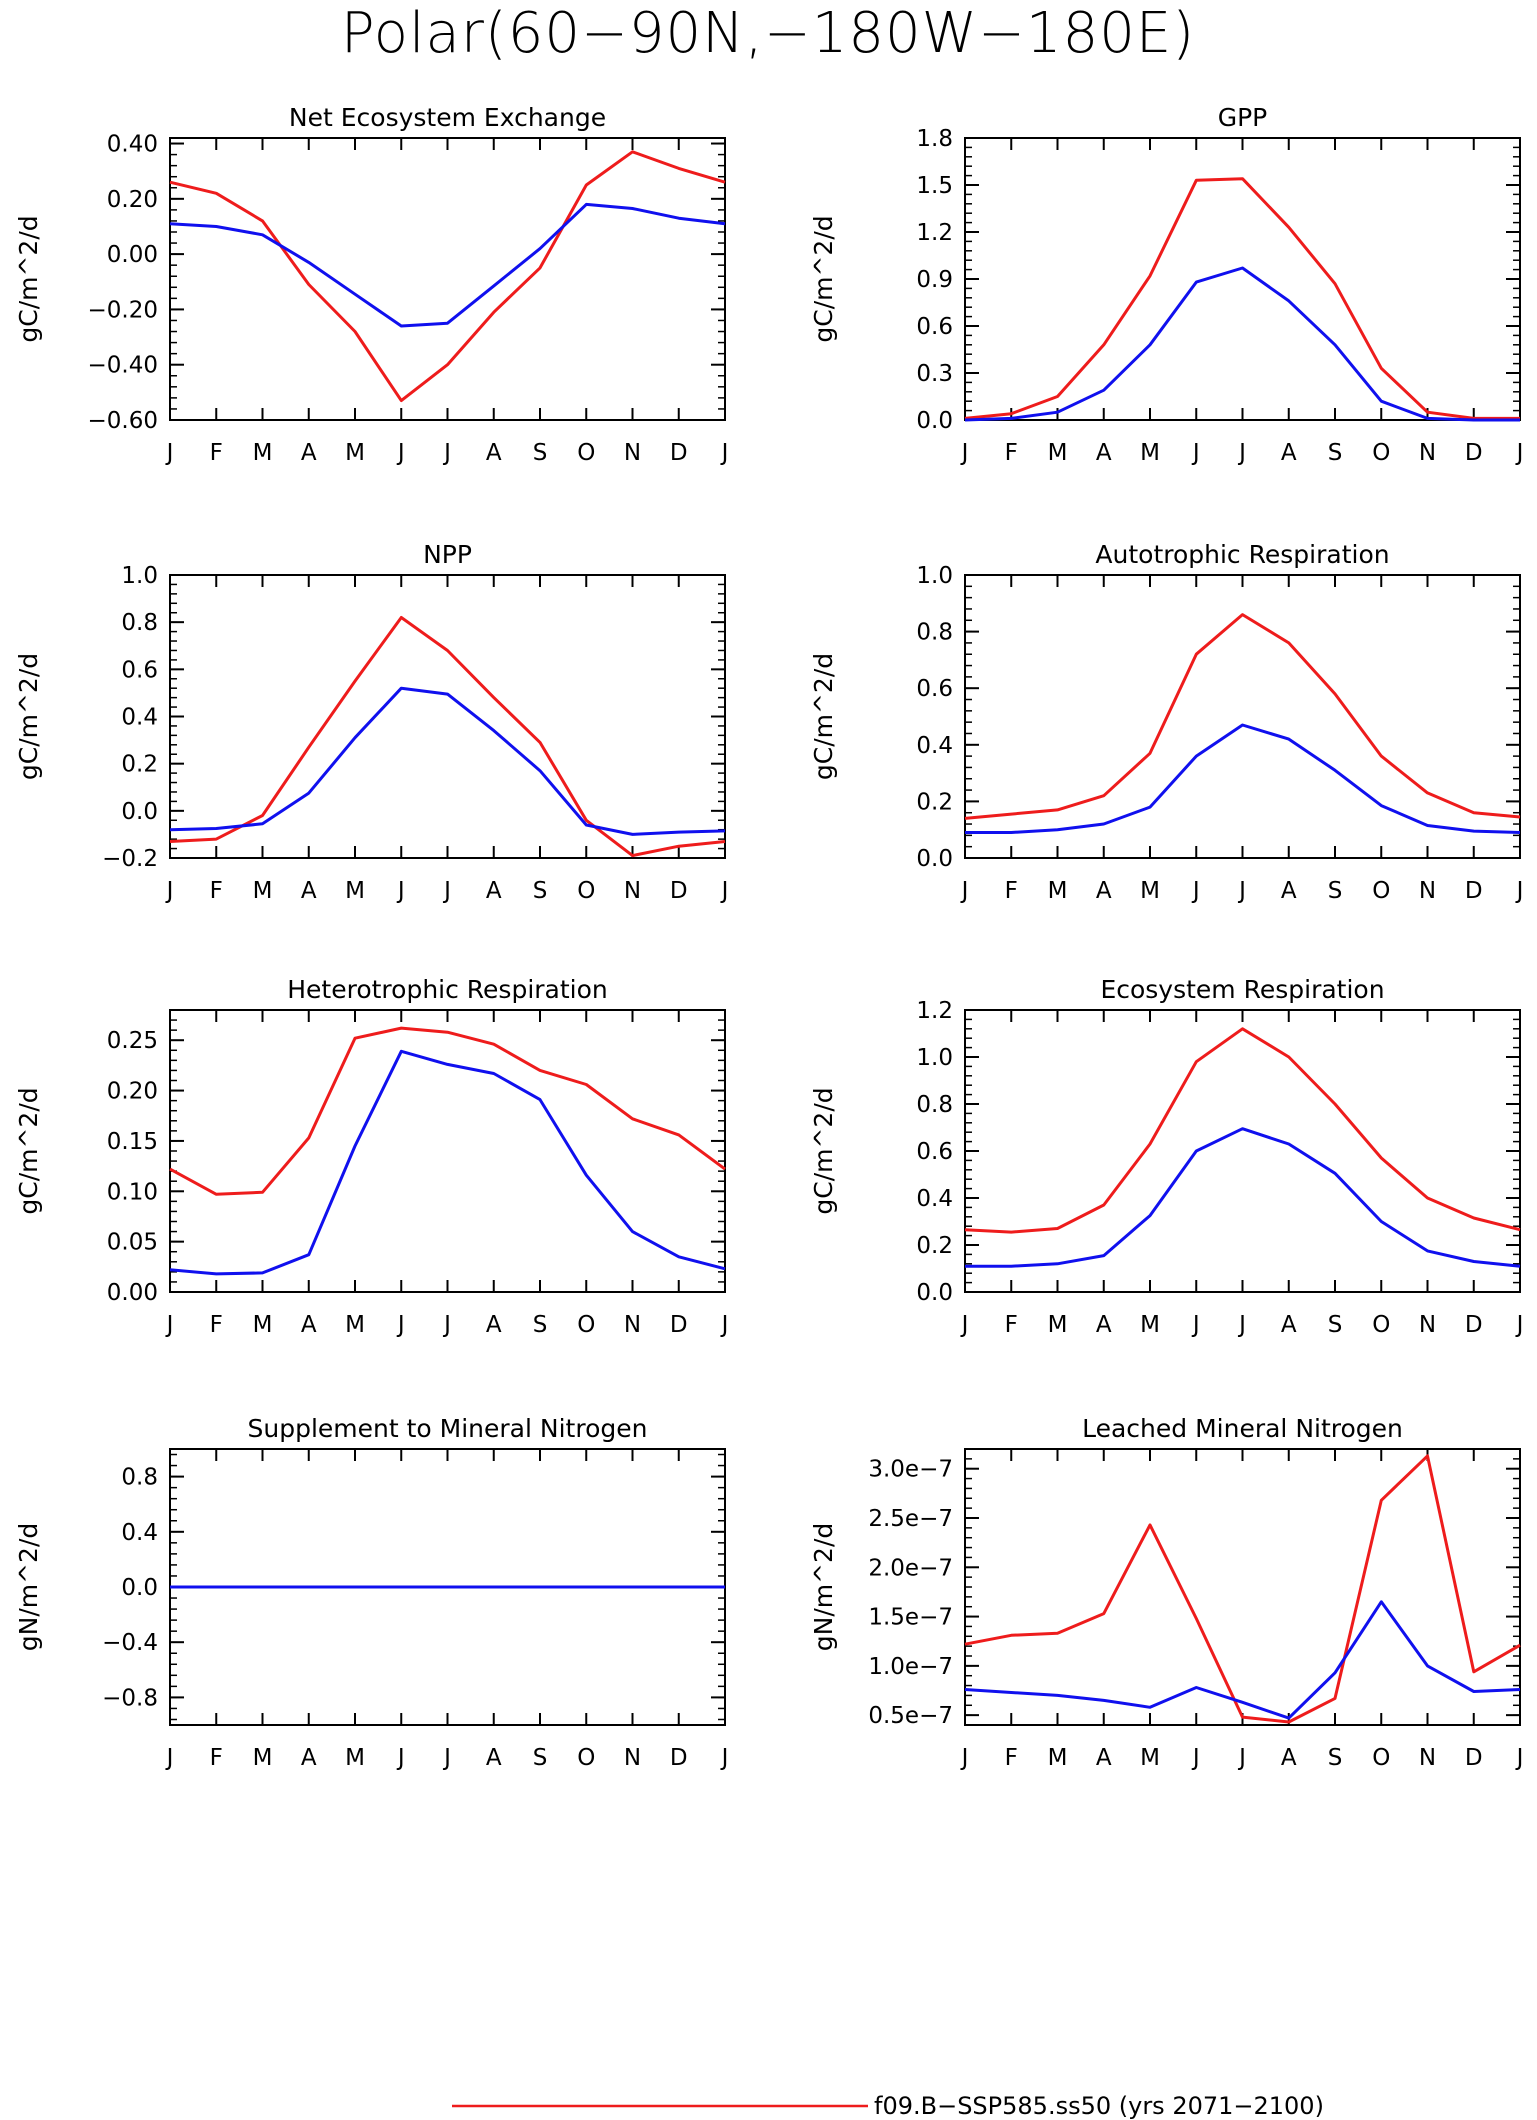  What do you see at coordinates (132, 1142) in the screenshot?
I see `y-tick-label: 0.15` at bounding box center [132, 1142].